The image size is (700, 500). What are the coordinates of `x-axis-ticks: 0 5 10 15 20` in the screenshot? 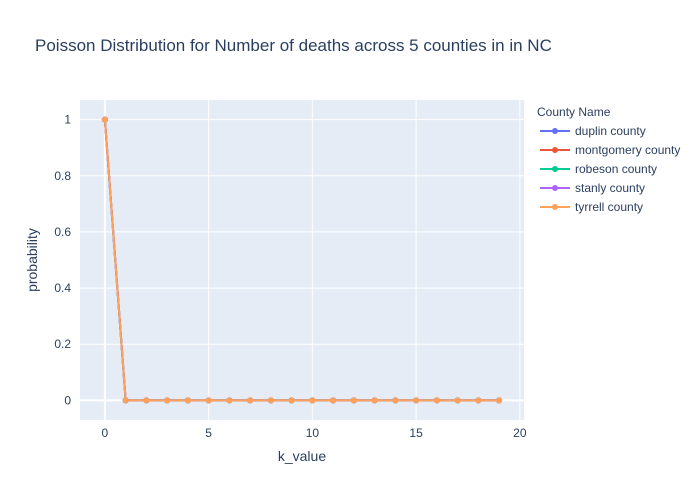 It's located at (314, 433).